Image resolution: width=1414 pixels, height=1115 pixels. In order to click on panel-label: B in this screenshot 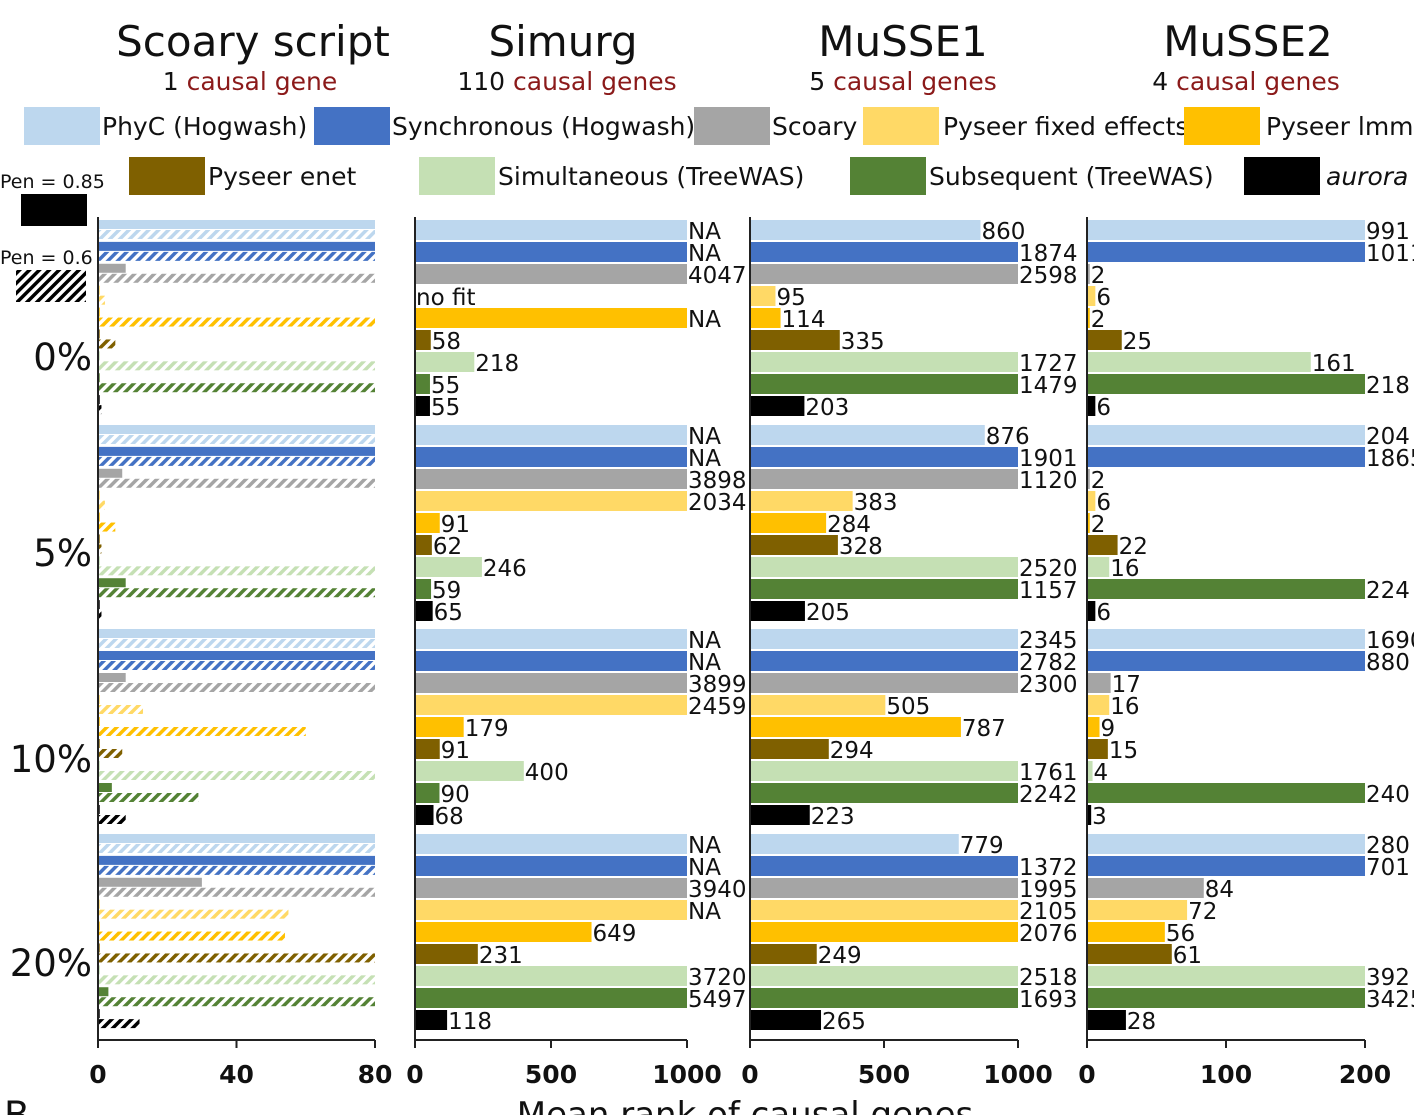, I will do `click(16, 1104)`.